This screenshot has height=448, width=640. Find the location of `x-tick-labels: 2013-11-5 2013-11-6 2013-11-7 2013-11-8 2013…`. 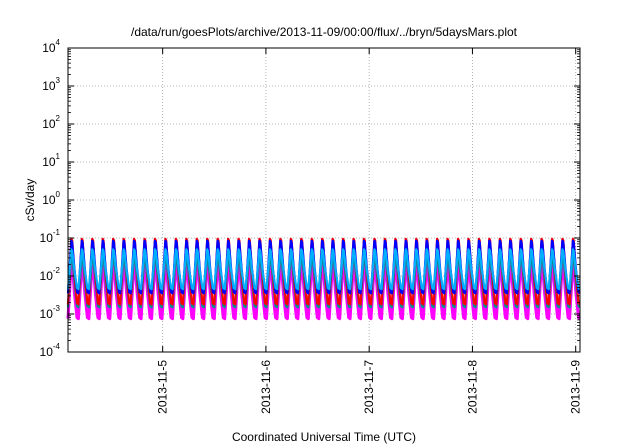

x-tick-labels: 2013-11-5 2013-11-6 2013-11-7 2013-11-8 2013… is located at coordinates (369, 387).